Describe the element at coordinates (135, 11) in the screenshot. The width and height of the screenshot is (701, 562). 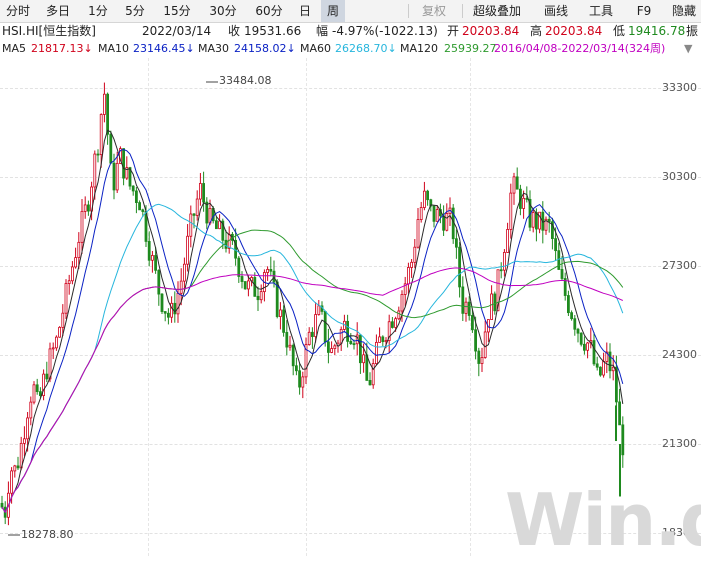
I see `period-tab-5min: 5分` at that location.